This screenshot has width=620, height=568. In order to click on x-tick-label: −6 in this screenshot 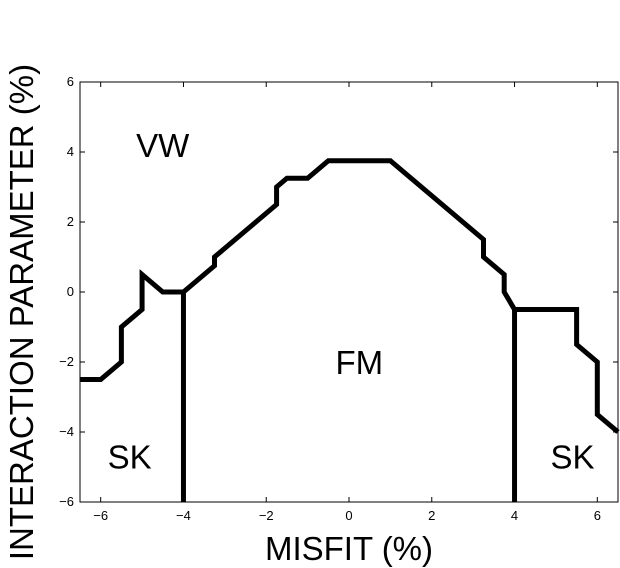, I will do `click(100, 515)`.